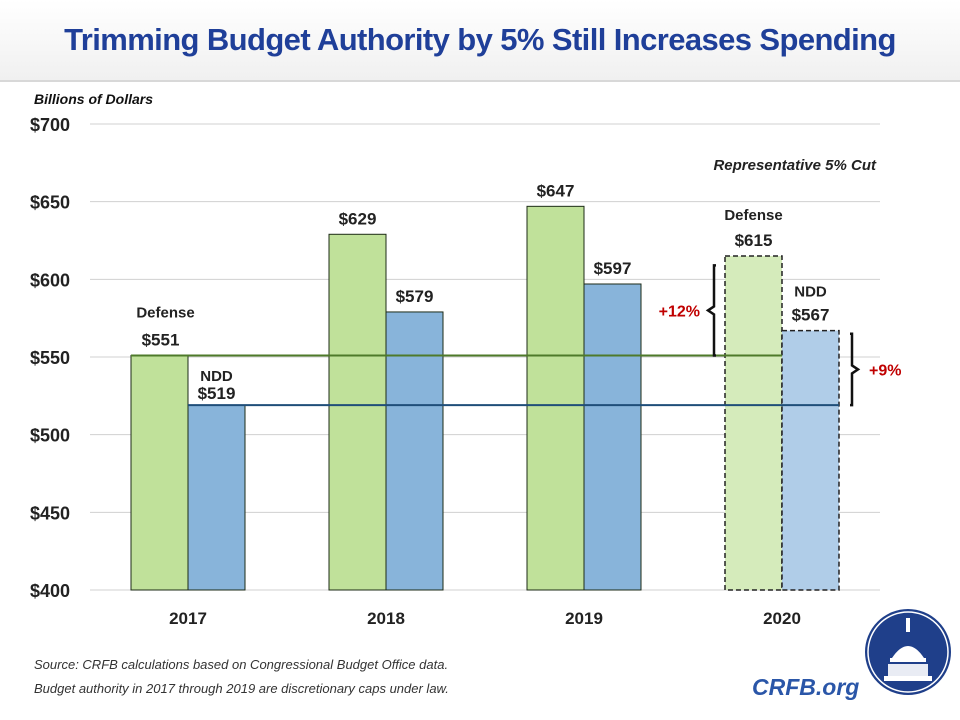 Image resolution: width=960 pixels, height=720 pixels. What do you see at coordinates (555, 398) in the screenshot?
I see `bar-defense-2019` at bounding box center [555, 398].